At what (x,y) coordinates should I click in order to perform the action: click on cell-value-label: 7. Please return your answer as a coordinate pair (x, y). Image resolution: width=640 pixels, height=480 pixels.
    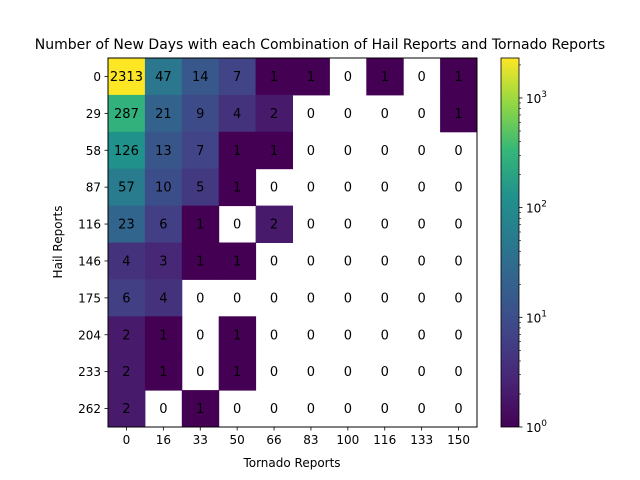
    Looking at the image, I should click on (200, 151).